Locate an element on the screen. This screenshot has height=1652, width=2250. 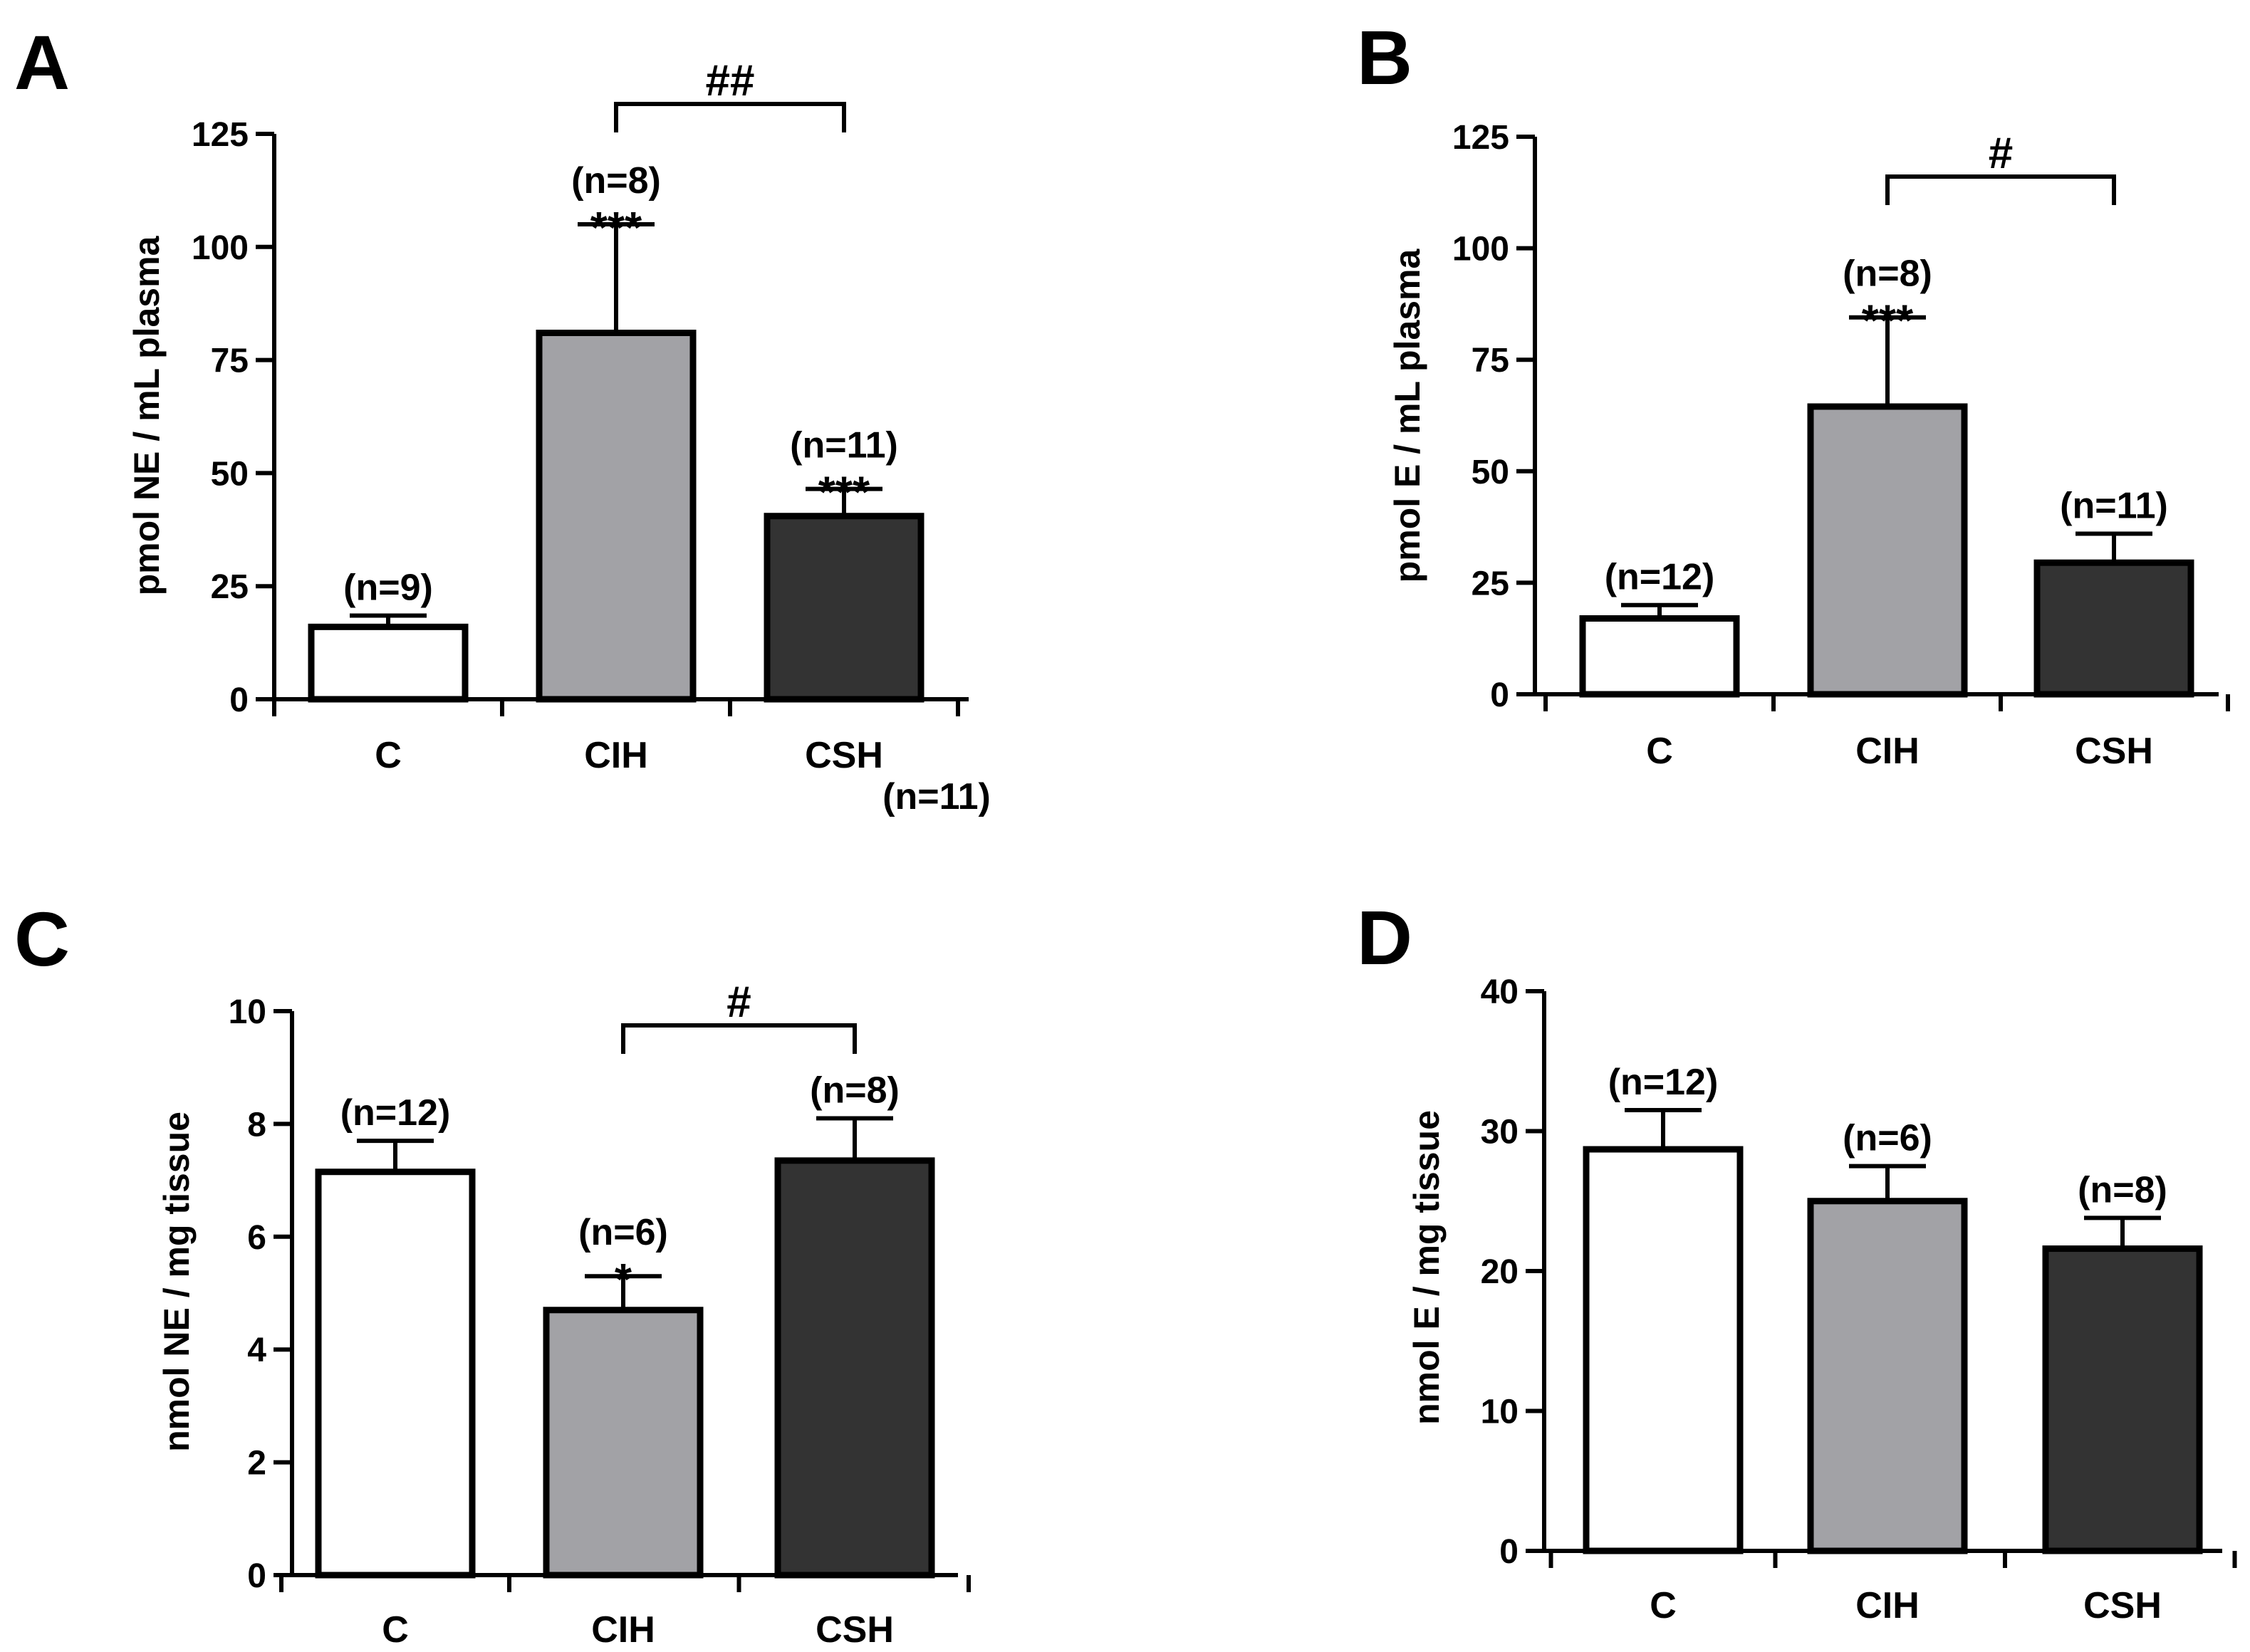
y-tick-label-b: 75 is located at coordinates (1490, 361).